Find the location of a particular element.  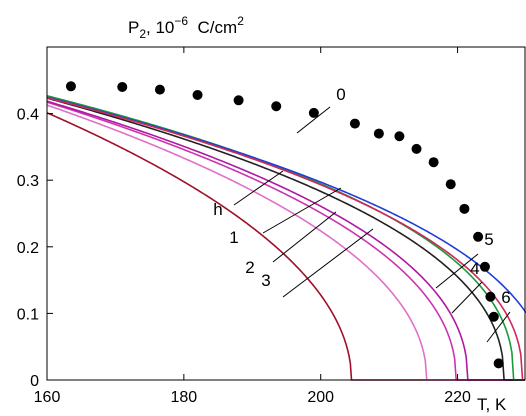

curve-label: h is located at coordinates (217, 209).